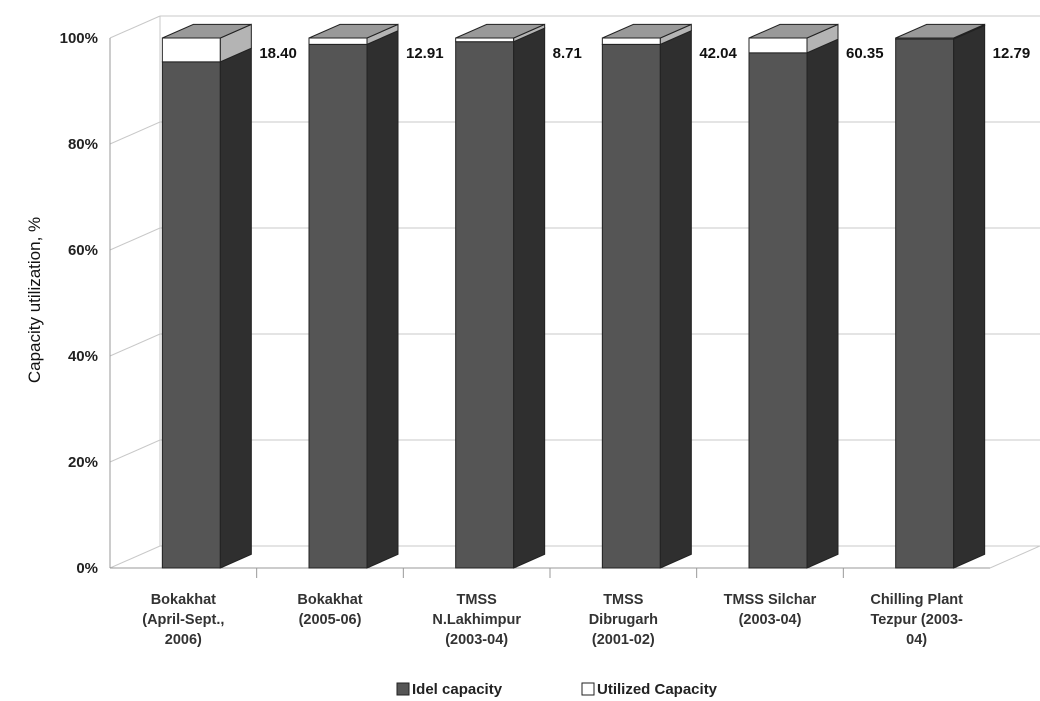  Describe the element at coordinates (916, 640) in the screenshot. I see `category-label-line: 04)` at that location.